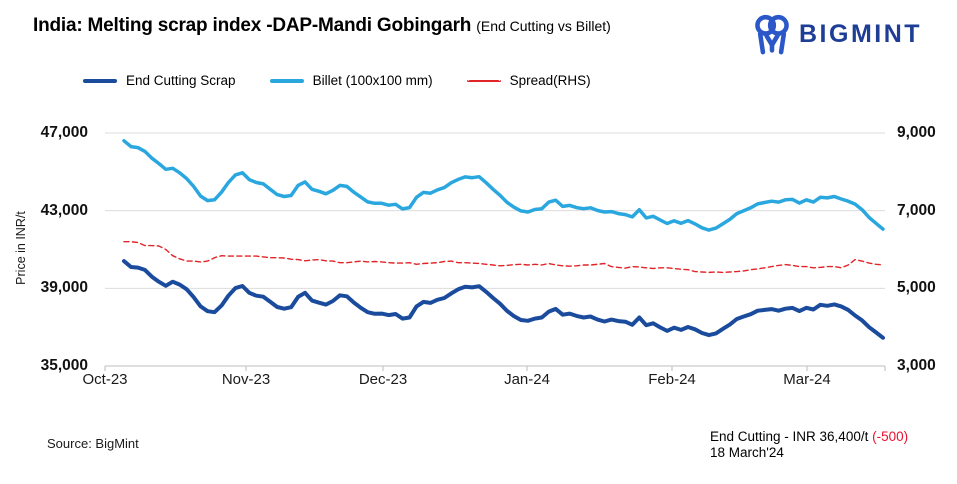 This screenshot has height=484, width=957. Describe the element at coordinates (64, 365) in the screenshot. I see `left-axis-tick-label: 35,000` at that location.